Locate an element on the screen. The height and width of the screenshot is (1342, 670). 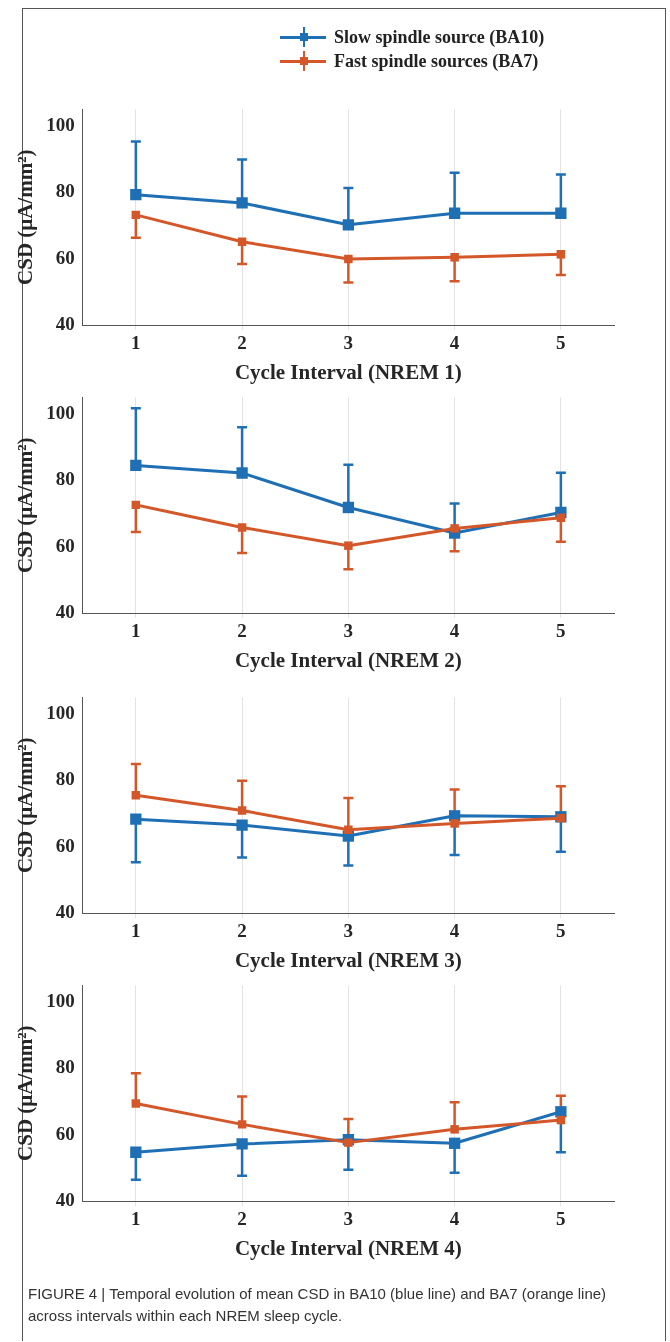
legend-label: Fast spindle sources (BA7) is located at coordinates (436, 61).